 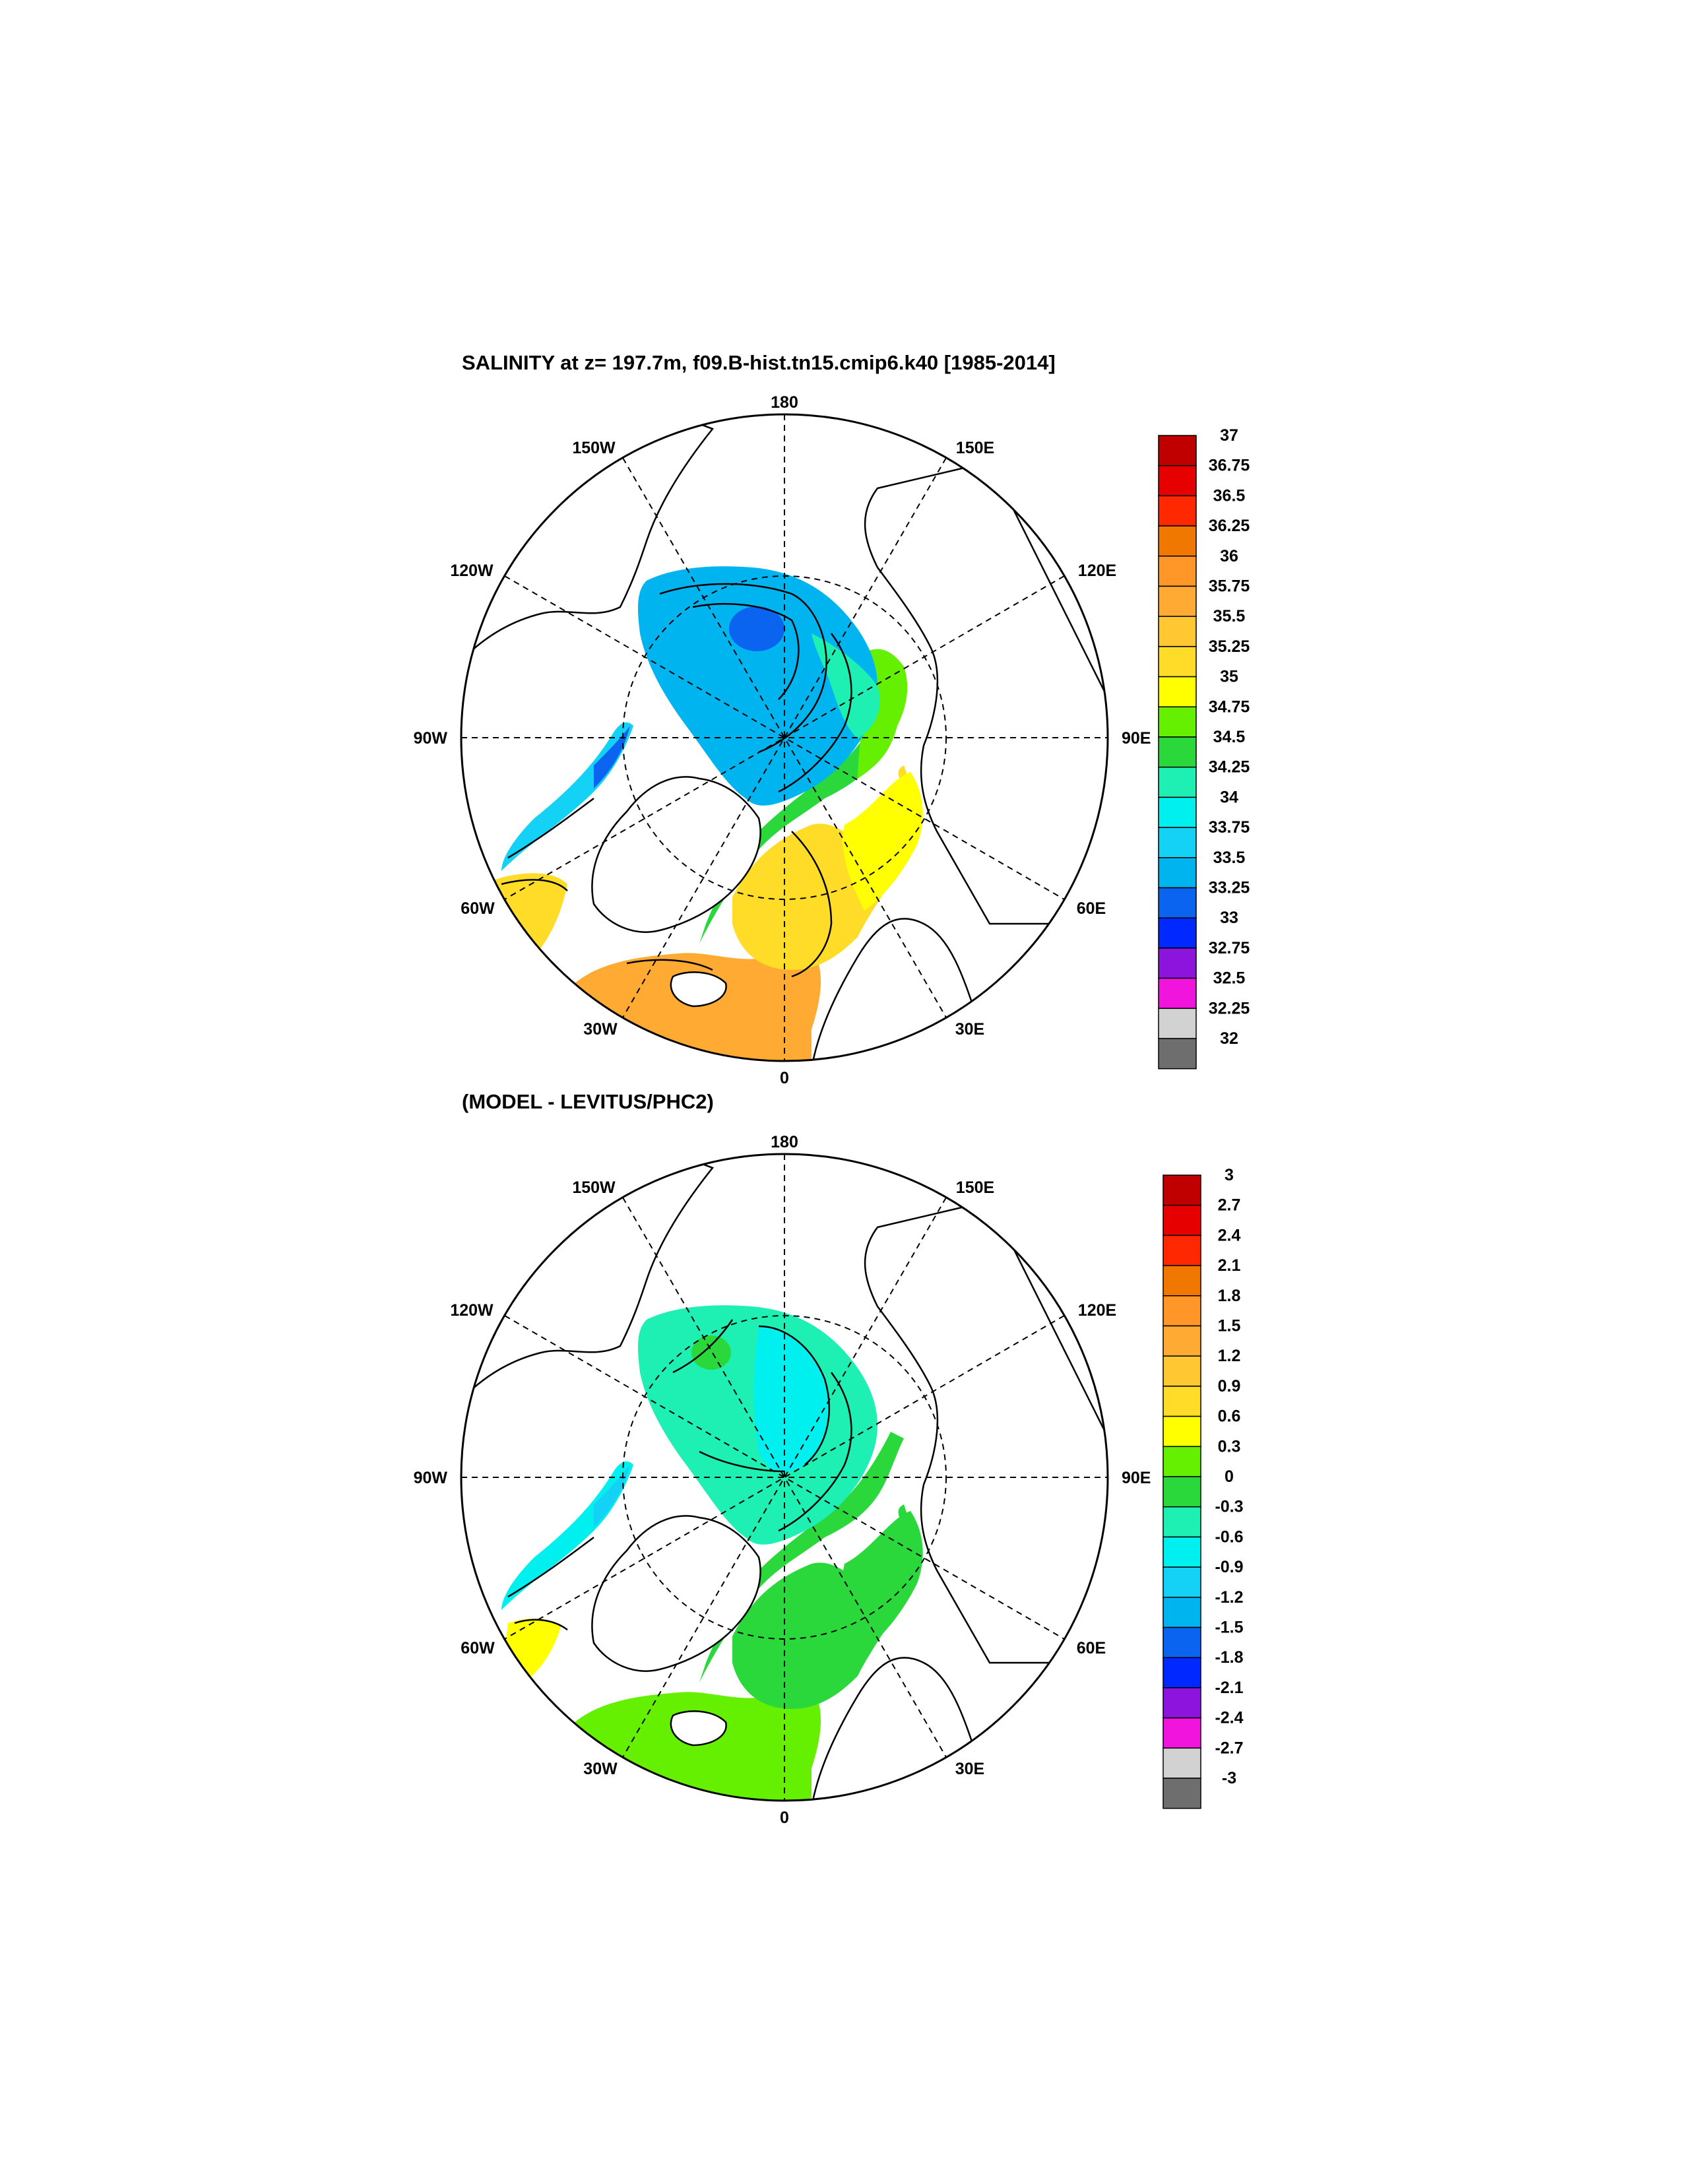 I want to click on p2-field-green, so click(x=802, y=1557).